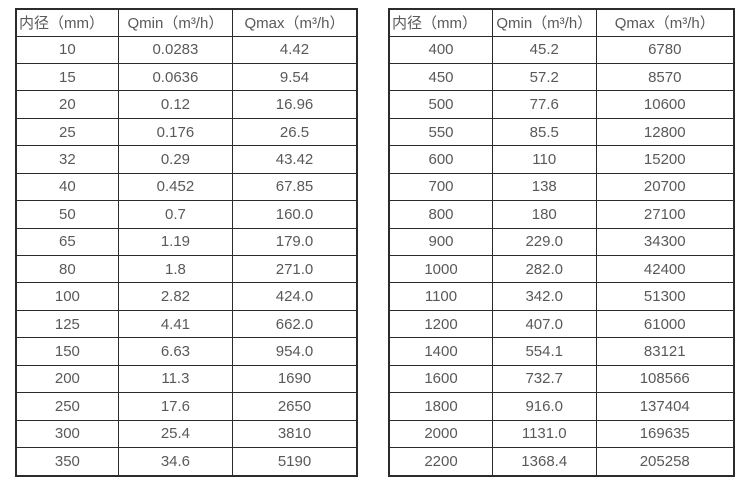 This screenshot has height=483, width=750. What do you see at coordinates (67, 104) in the screenshot?
I see `cell-diameter: 20` at bounding box center [67, 104].